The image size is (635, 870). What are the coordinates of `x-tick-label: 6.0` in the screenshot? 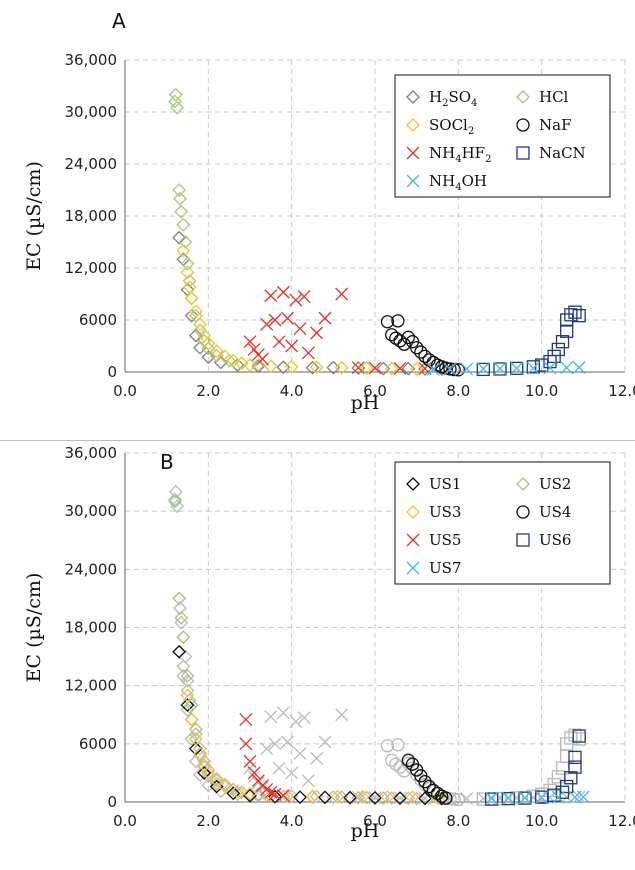 It's located at (375, 391).